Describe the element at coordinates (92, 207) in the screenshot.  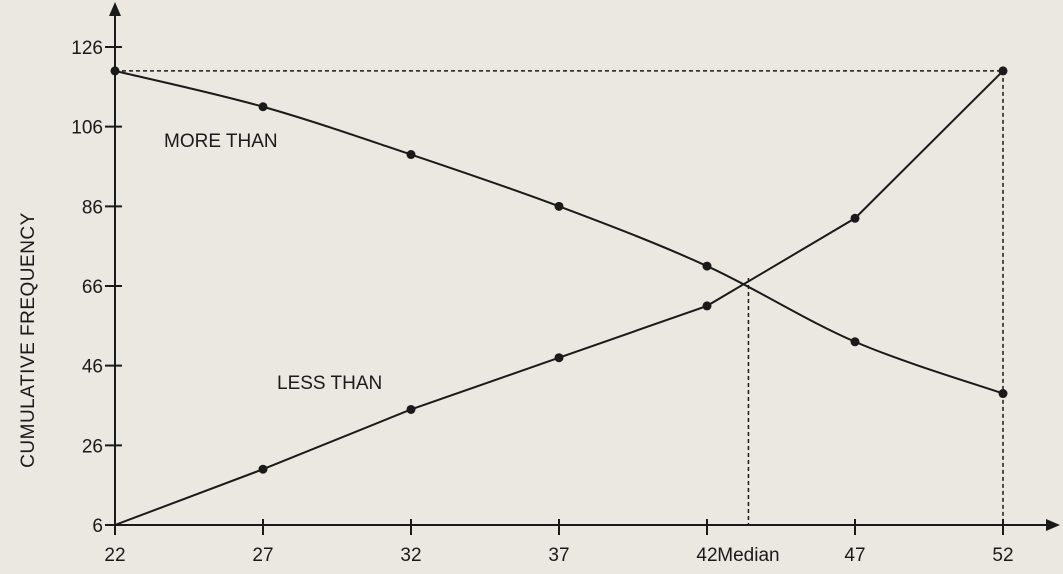
I see `y-tick-label: 86` at that location.